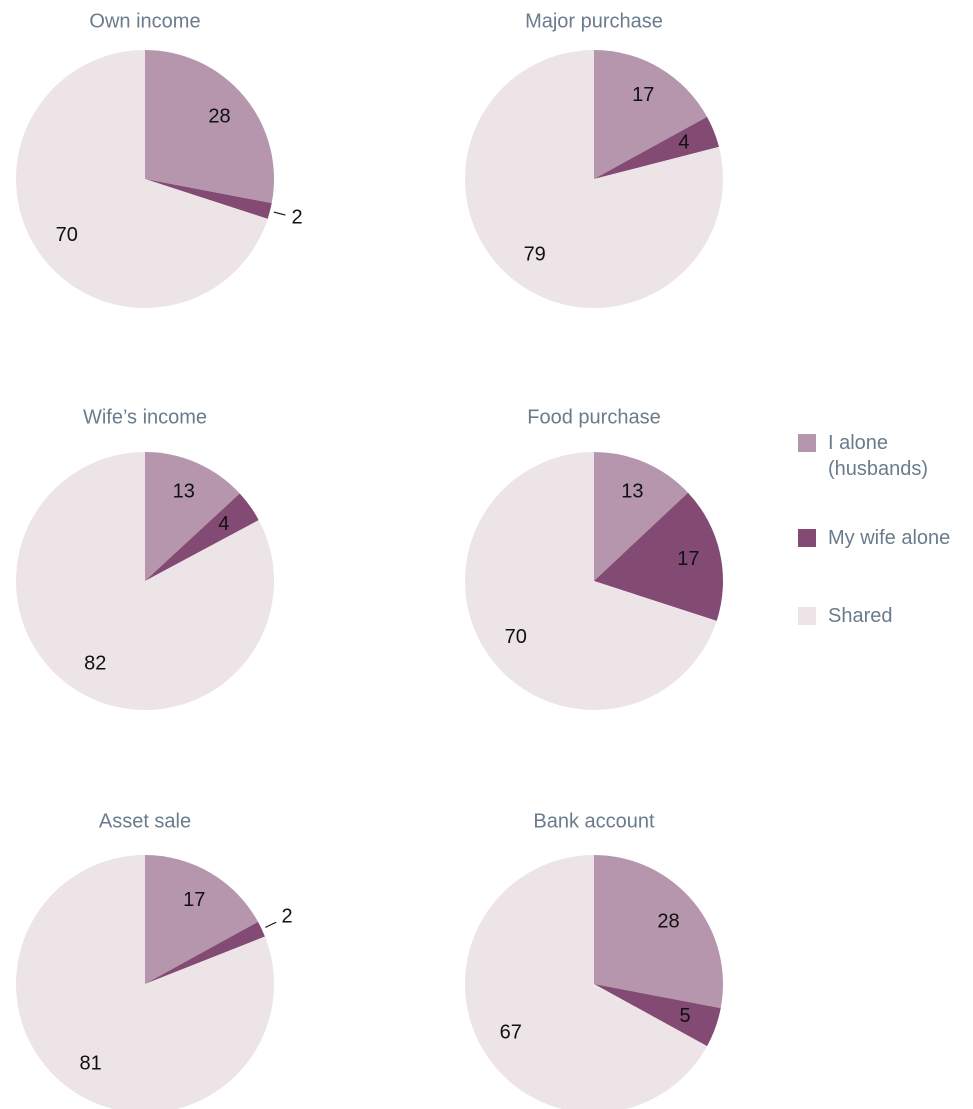 This screenshot has height=1109, width=973. I want to click on legend-label: My wife alone, so click(889, 538).